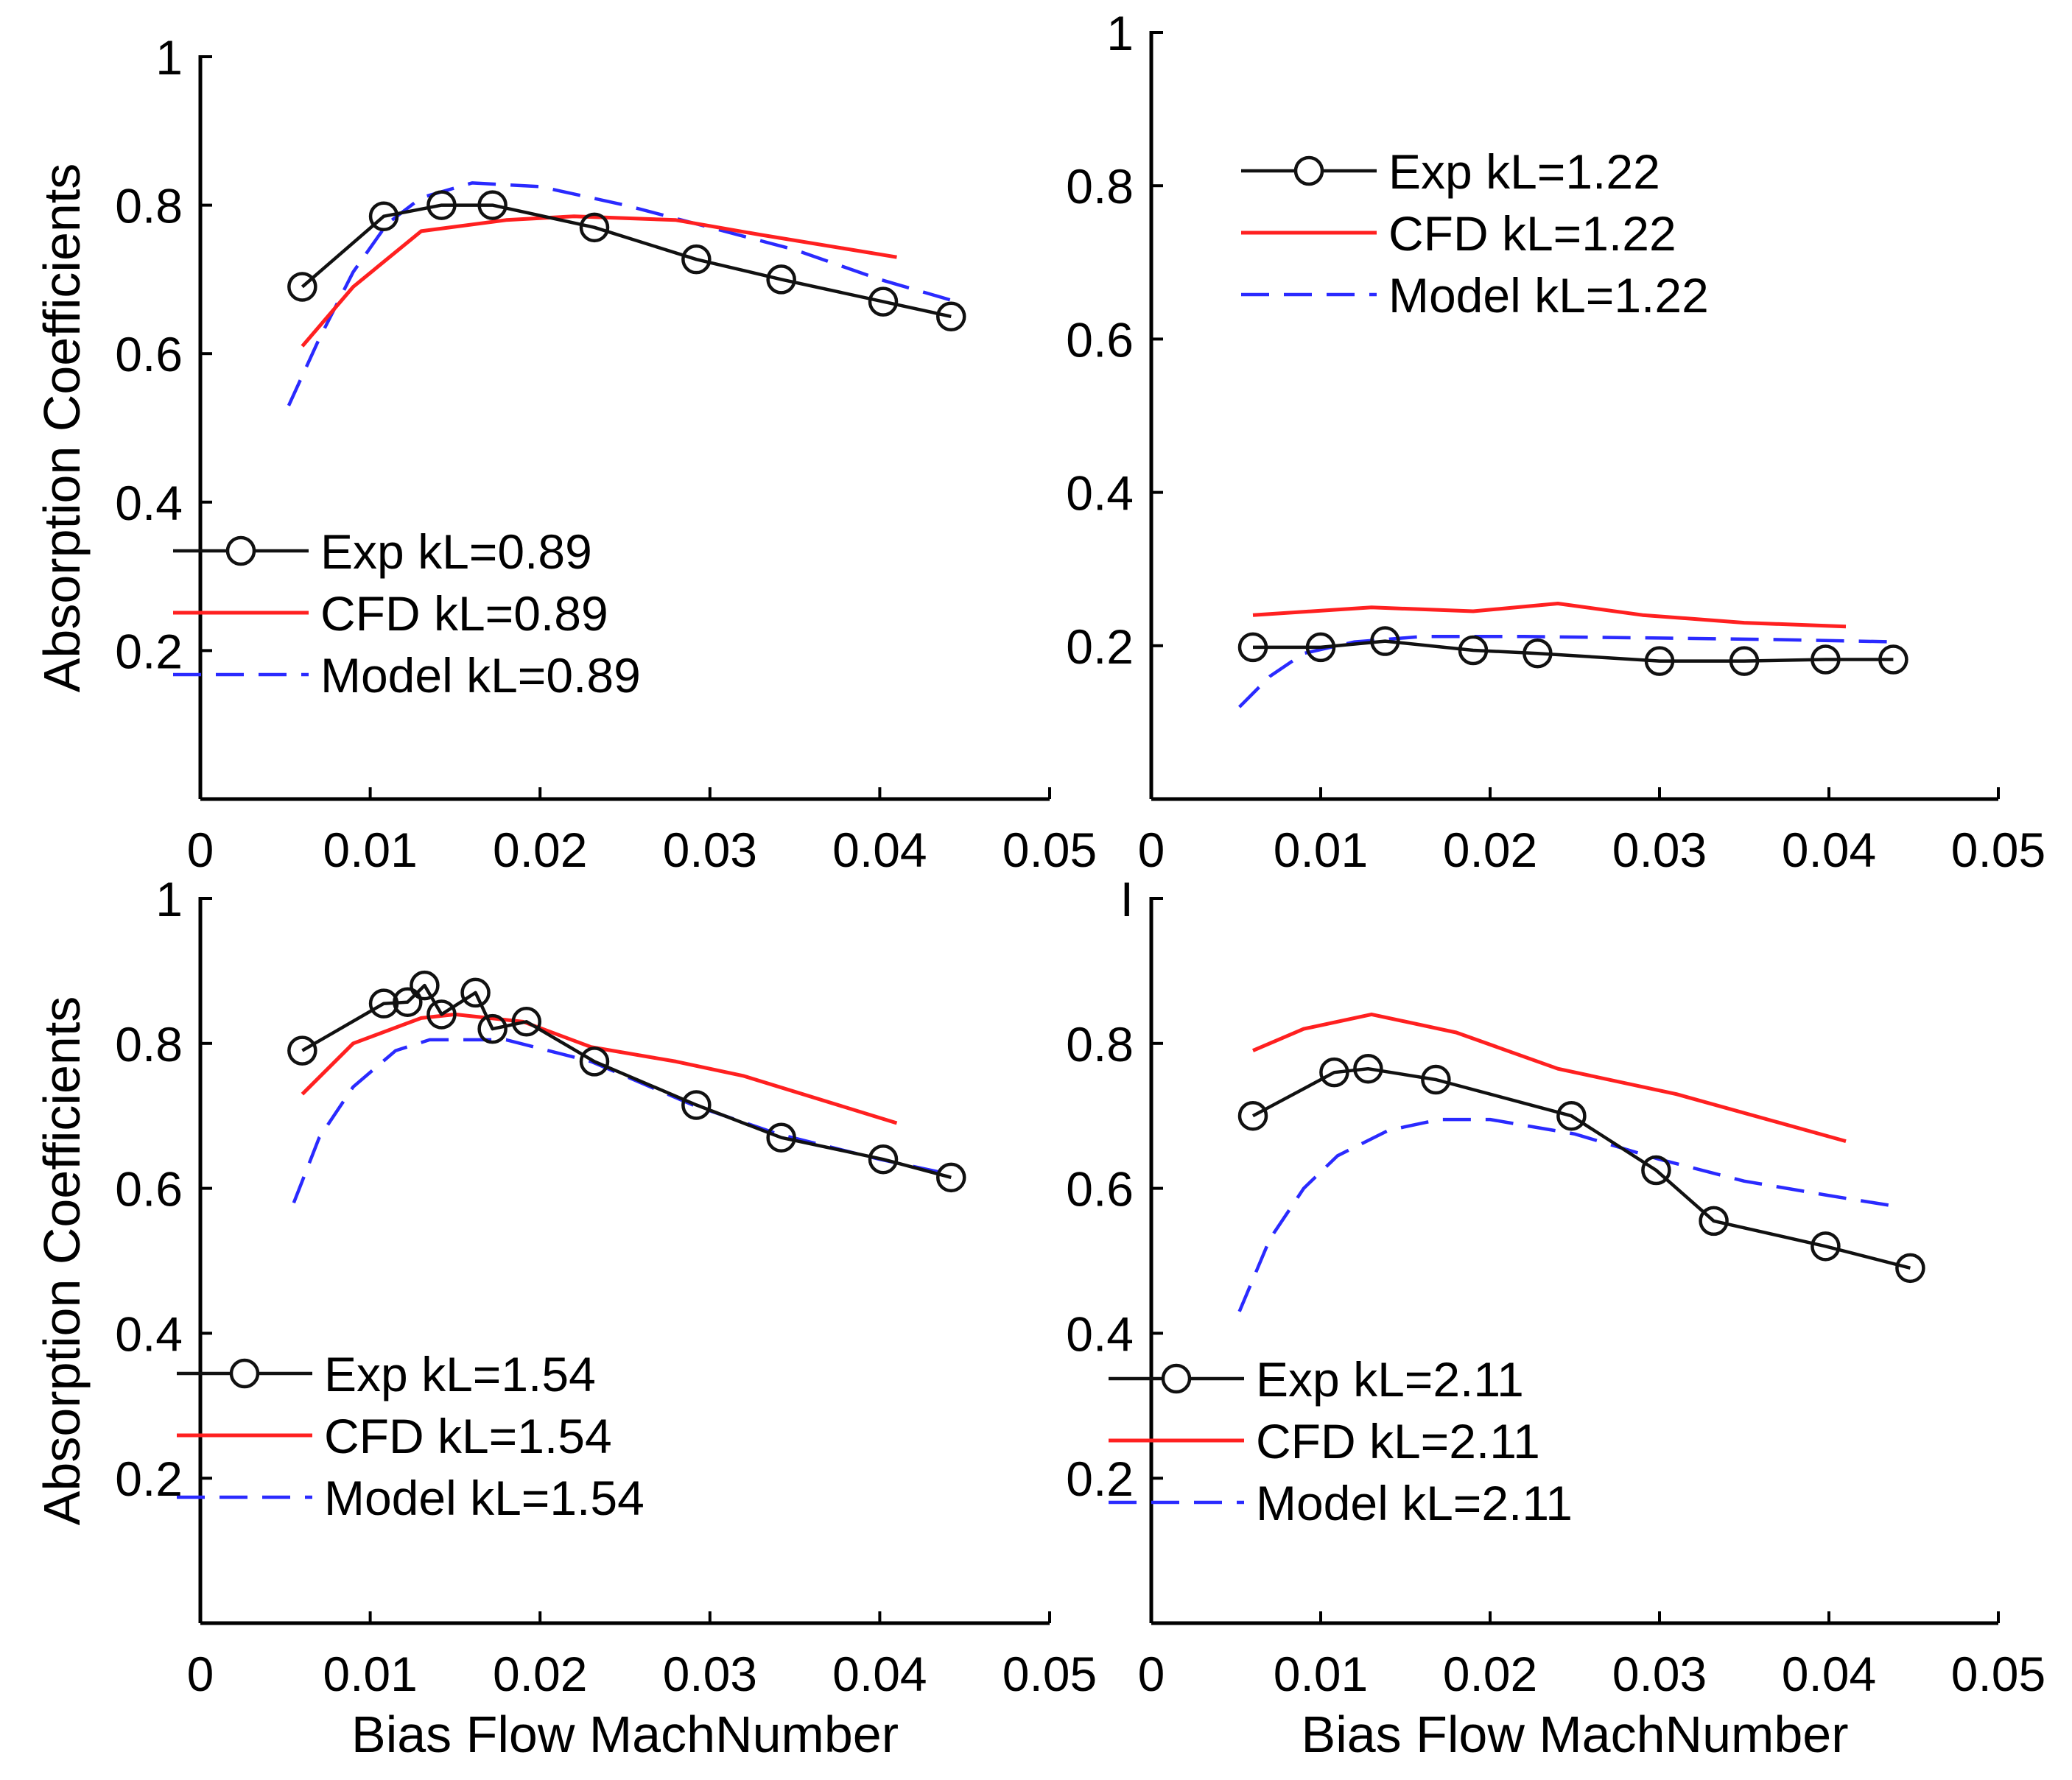 Image resolution: width=2072 pixels, height=1780 pixels. What do you see at coordinates (468, 1436) in the screenshot?
I see `legend-label: CFD kL=1.54` at bounding box center [468, 1436].